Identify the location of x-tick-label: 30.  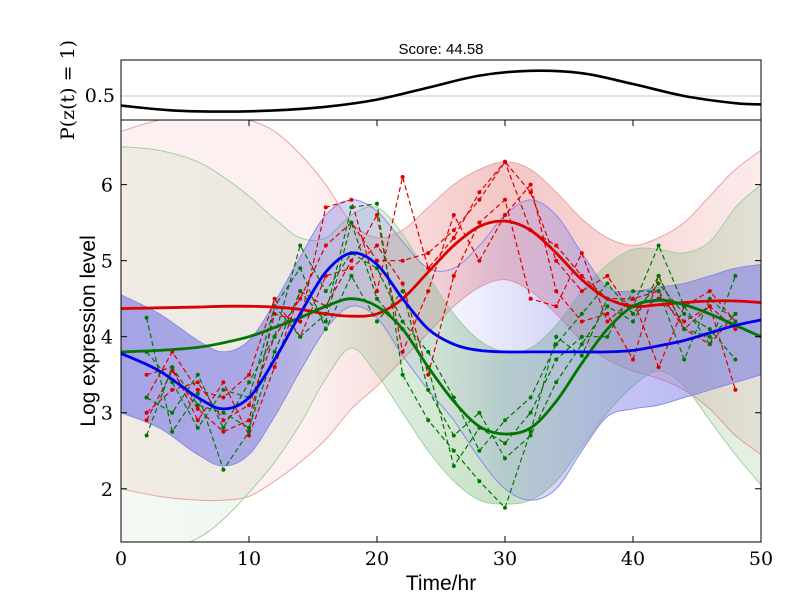
(505, 559).